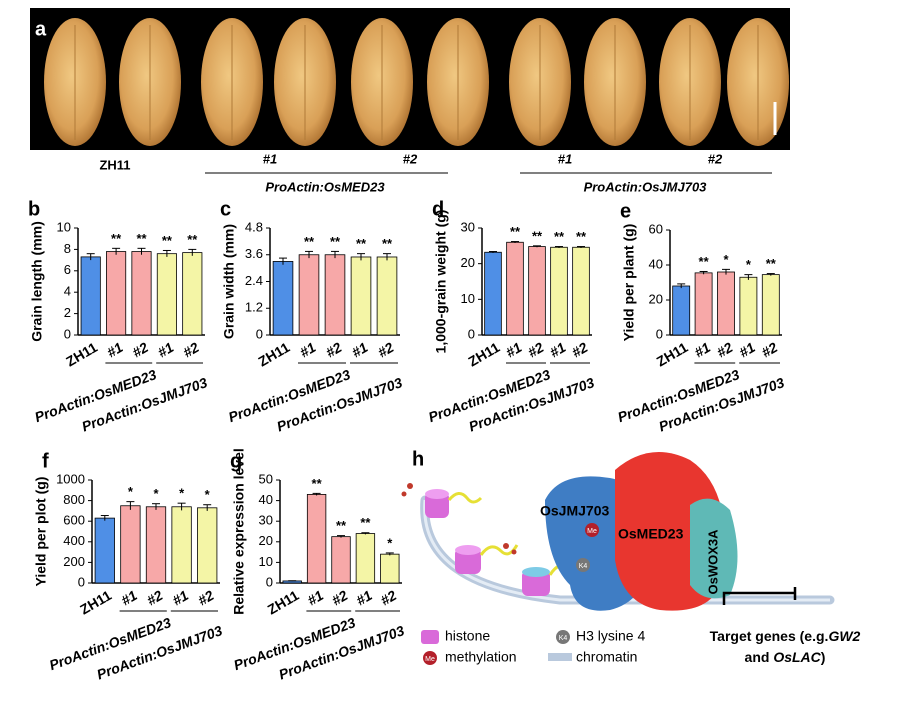 The height and width of the screenshot is (701, 900). What do you see at coordinates (583, 565) in the screenshot?
I see `k4-icon` at bounding box center [583, 565].